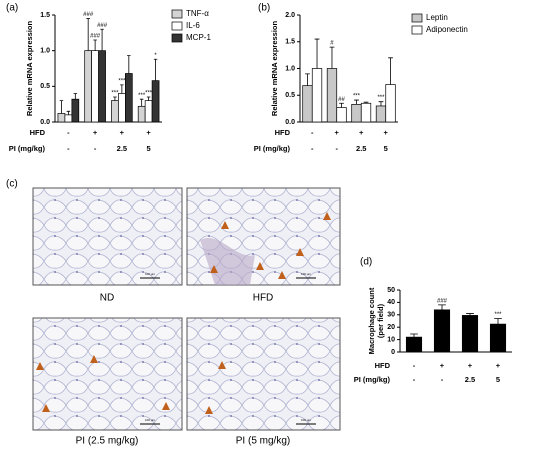 The height and width of the screenshot is (461, 550). What do you see at coordinates (391, 315) in the screenshot?
I see `y-tick-label: 30` at bounding box center [391, 315].